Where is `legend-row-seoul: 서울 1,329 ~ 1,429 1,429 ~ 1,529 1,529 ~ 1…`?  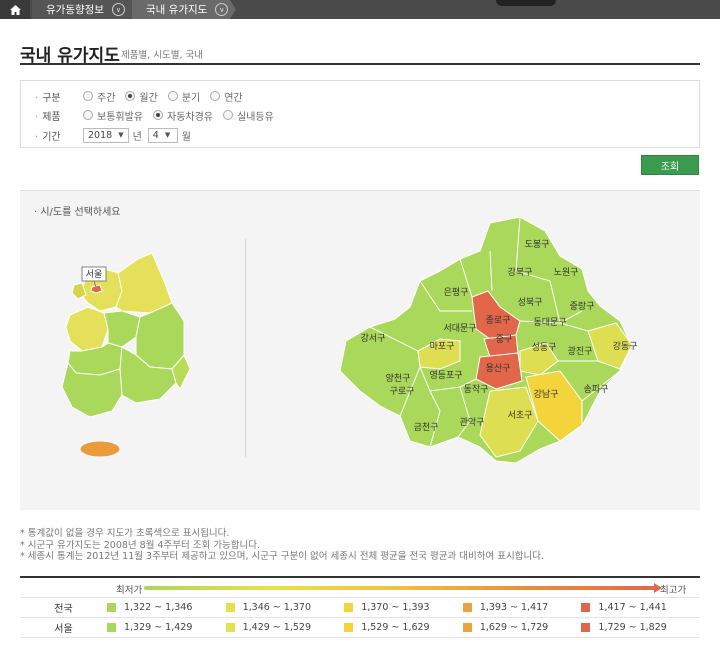 legend-row-seoul: 서울 1,329 ~ 1,429 1,429 ~ 1,529 1,529 ~ 1… is located at coordinates (360, 628).